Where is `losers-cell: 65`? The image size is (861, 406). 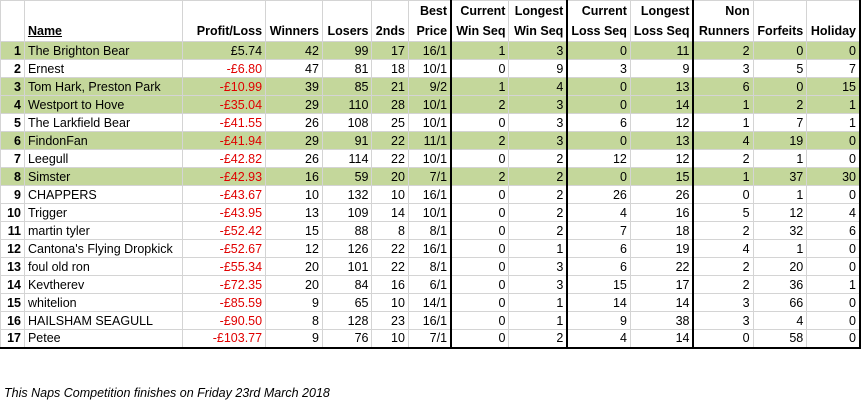 losers-cell: 65 is located at coordinates (347, 302).